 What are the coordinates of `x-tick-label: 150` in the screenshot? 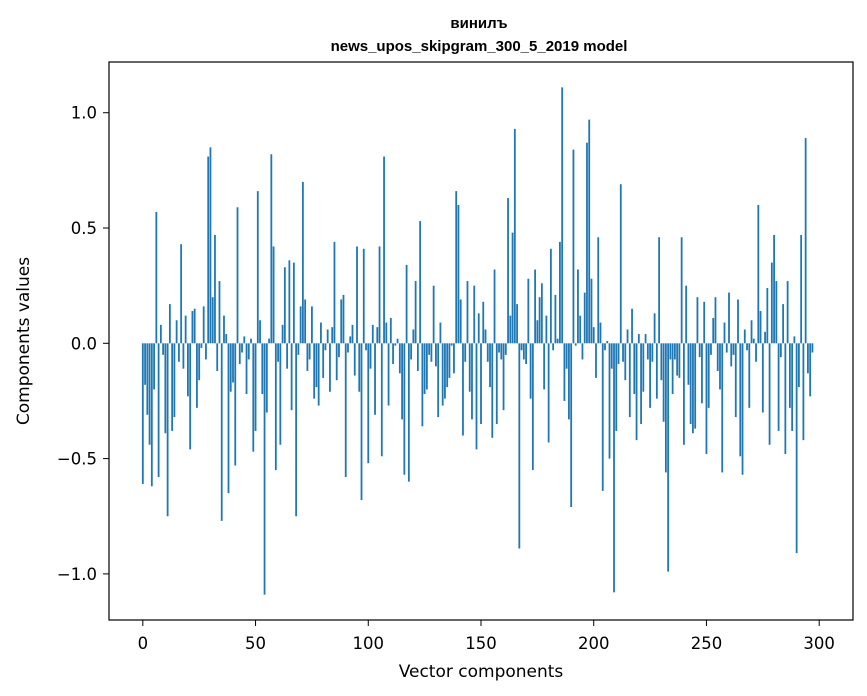 It's located at (481, 643).